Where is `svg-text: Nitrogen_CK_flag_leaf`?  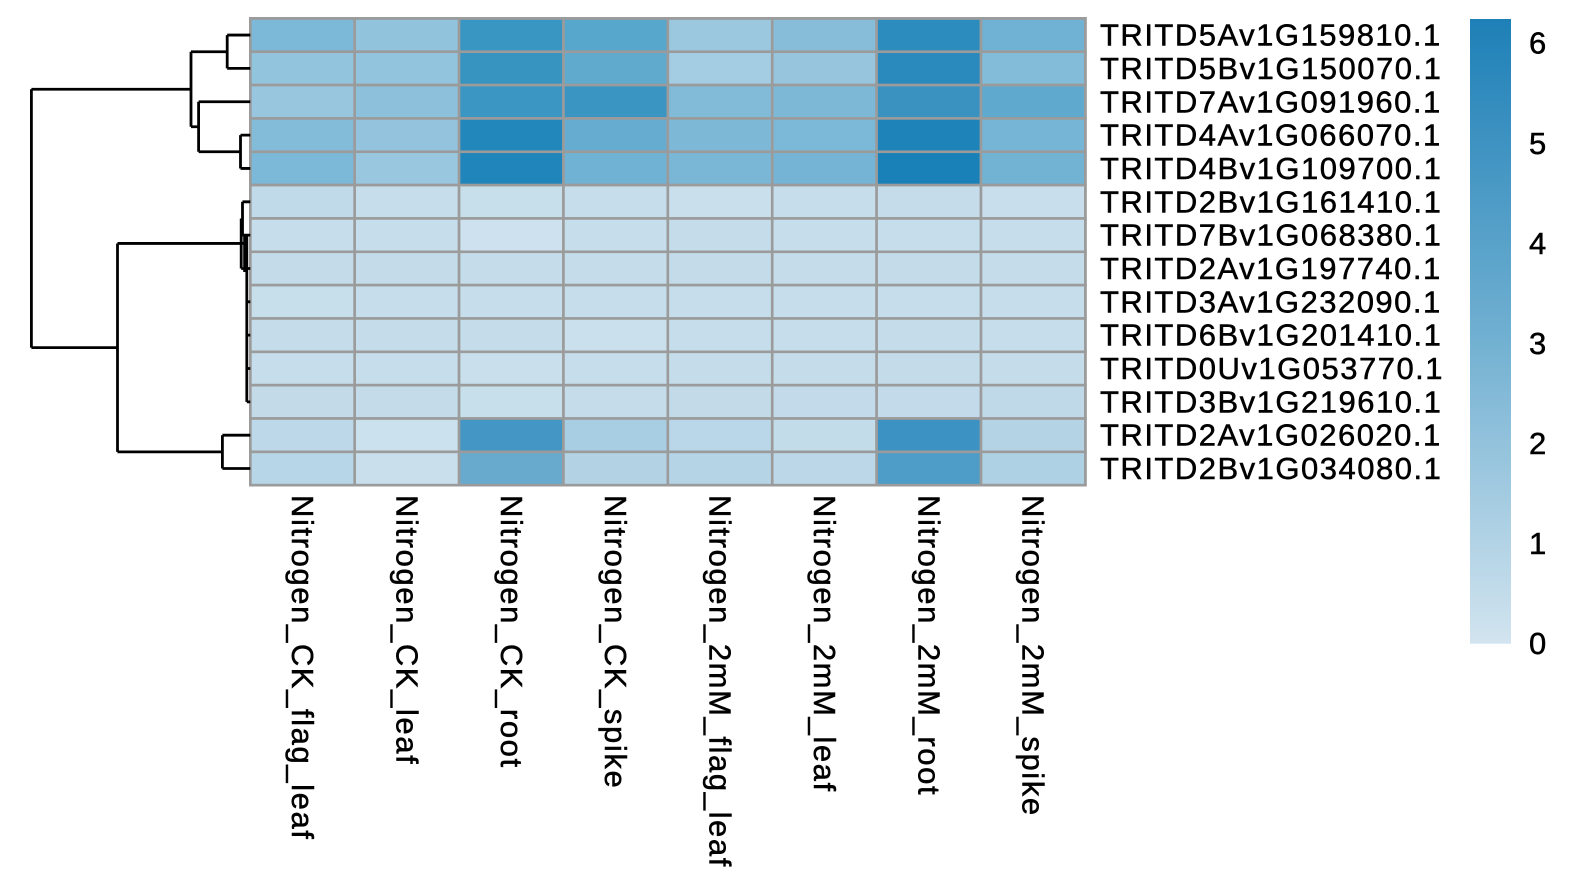
svg-text: Nitrogen_CK_flag_leaf is located at coordinates (302, 668).